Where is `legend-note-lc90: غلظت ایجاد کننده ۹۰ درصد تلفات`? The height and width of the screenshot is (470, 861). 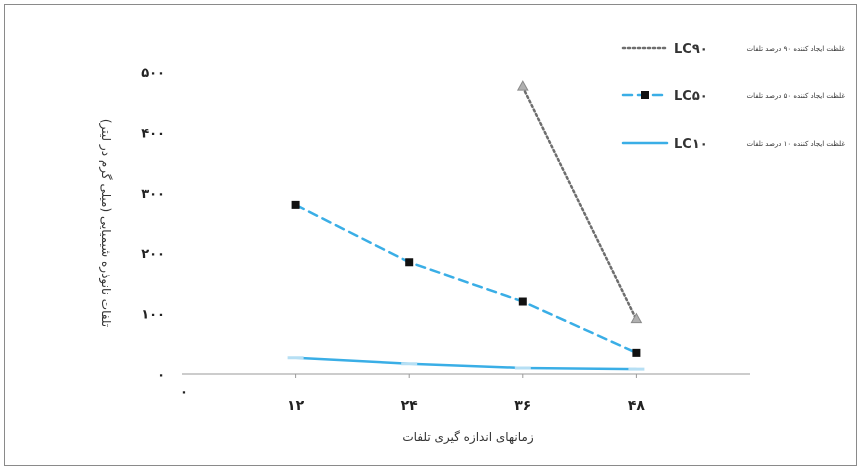
legend-note-lc90: غلظت ایجاد کننده ۹۰ درصد تلفات is located at coordinates (796, 49).